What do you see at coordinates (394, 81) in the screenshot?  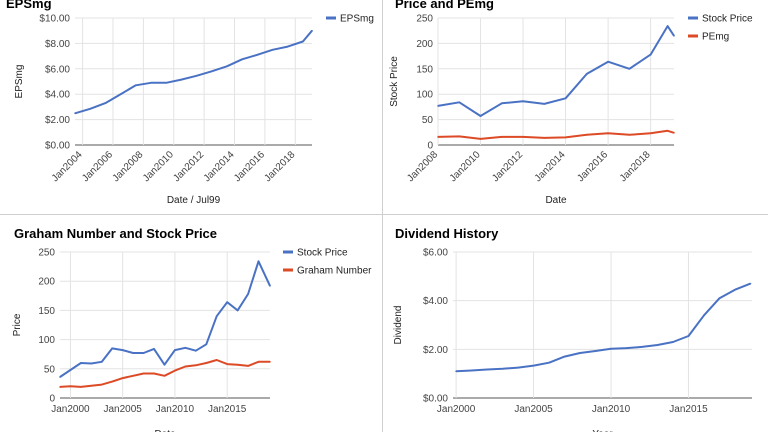 I see `y-axis-title: Stock Price` at bounding box center [394, 81].